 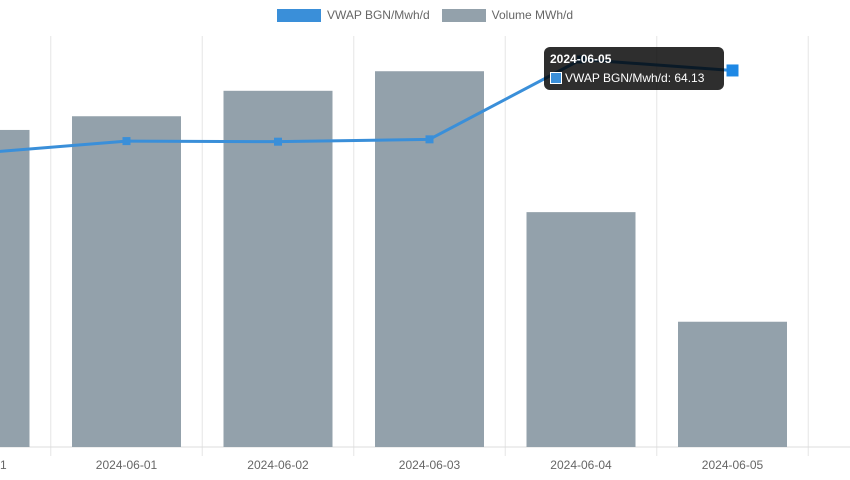 I want to click on legend-swatch-vwap, so click(x=298, y=15).